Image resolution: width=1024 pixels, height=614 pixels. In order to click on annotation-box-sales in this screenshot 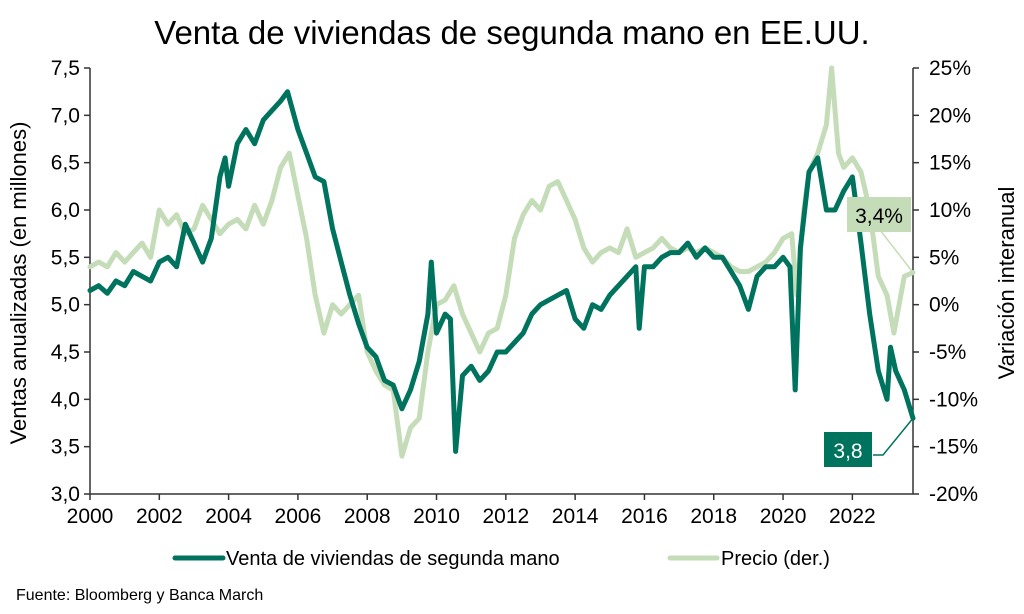, I will do `click(848, 449)`.